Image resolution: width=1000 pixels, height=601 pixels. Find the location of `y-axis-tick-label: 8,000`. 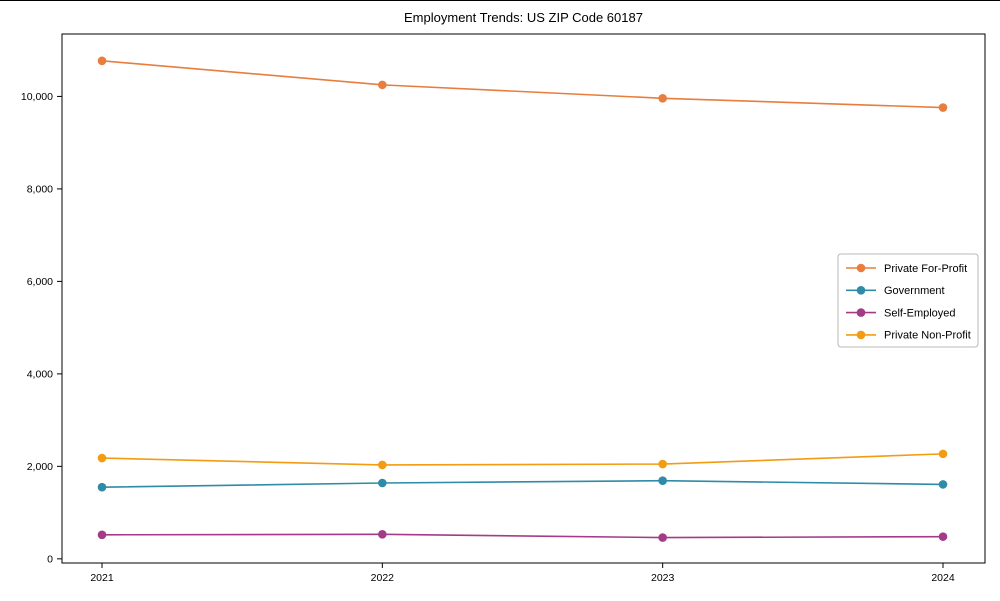

y-axis-tick-label: 8,000 is located at coordinates (40, 189).